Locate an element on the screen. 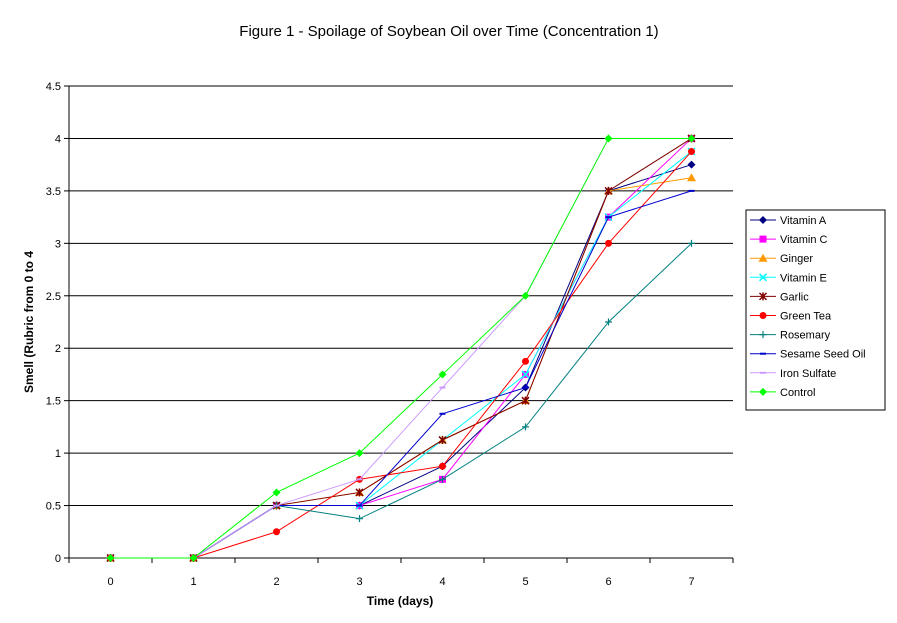 This screenshot has width=897, height=623. legend-item: Ginger is located at coordinates (781, 259).